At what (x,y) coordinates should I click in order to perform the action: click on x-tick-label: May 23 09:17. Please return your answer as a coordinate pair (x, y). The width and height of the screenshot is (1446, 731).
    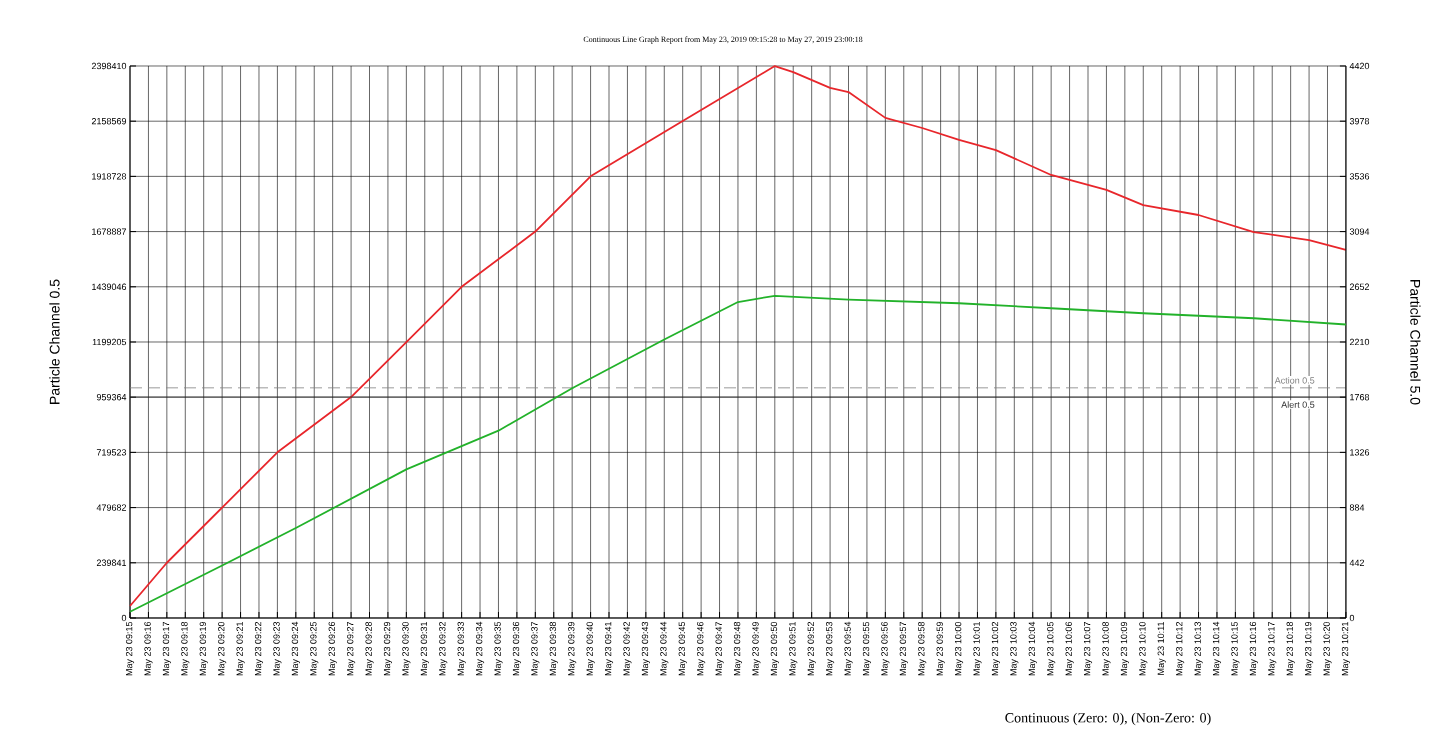
    Looking at the image, I should click on (166, 648).